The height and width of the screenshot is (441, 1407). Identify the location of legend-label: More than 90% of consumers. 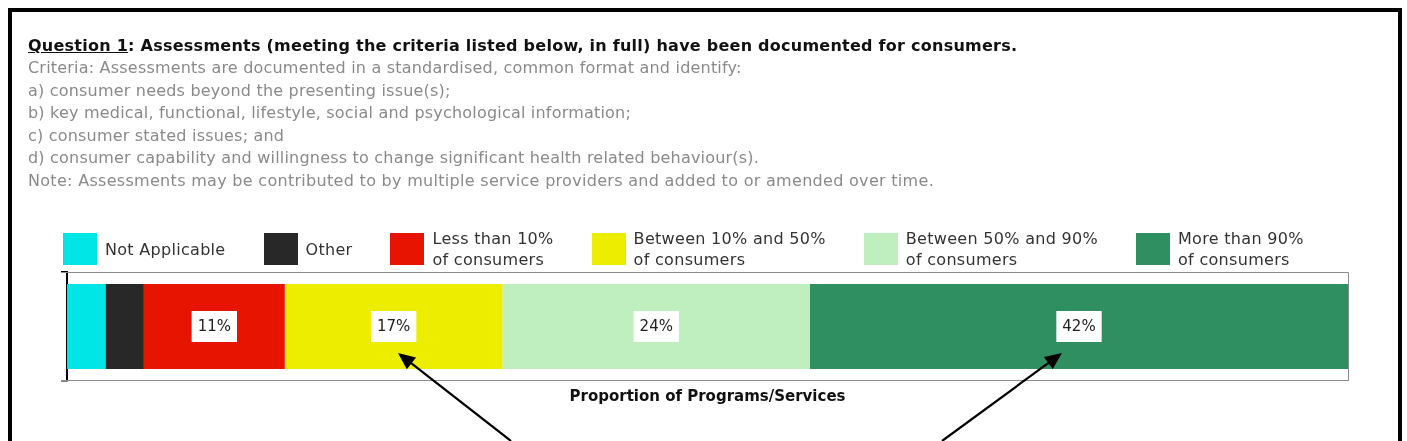
(1241, 249).